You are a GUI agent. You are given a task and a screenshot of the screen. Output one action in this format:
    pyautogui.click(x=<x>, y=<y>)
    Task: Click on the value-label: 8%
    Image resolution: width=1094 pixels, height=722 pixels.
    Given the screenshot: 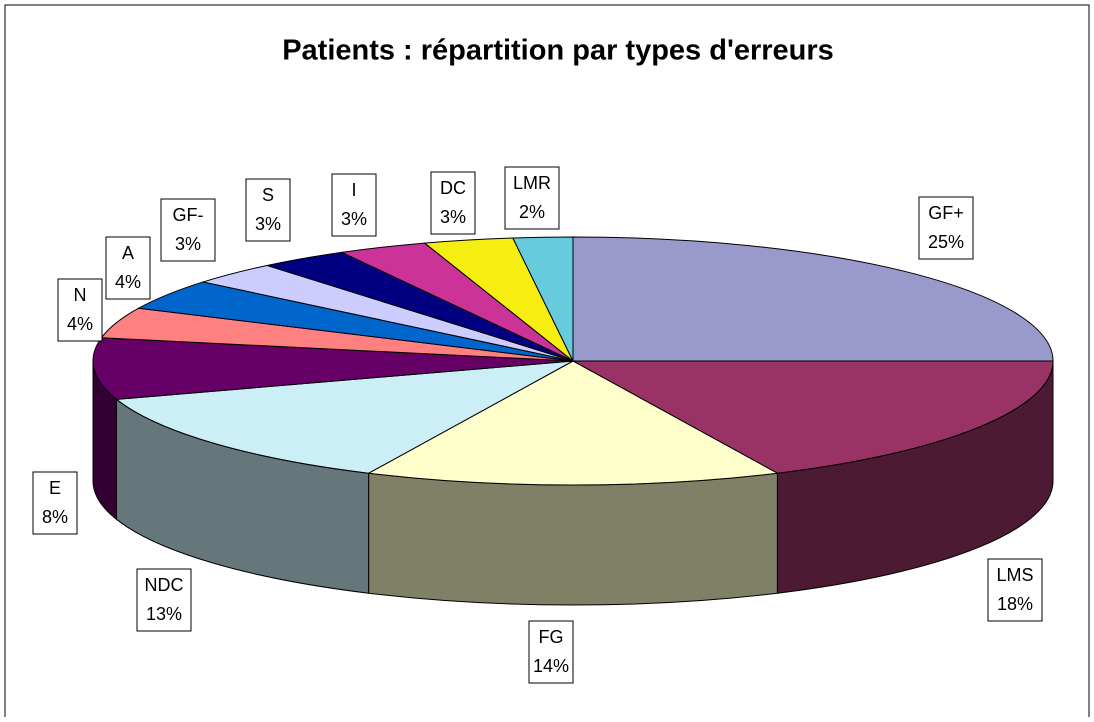 What is the action you would take?
    pyautogui.click(x=55, y=517)
    